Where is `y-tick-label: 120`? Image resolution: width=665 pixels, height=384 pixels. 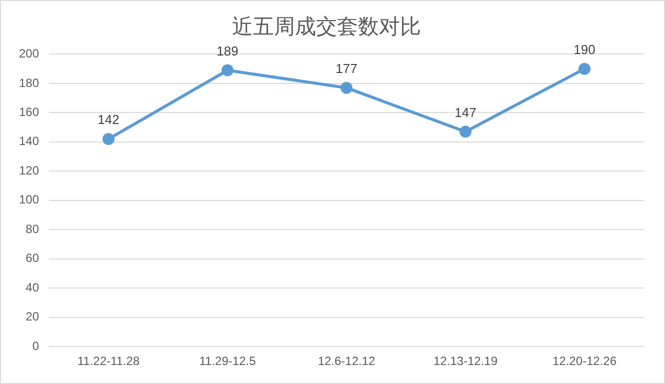 y-tick-label: 120 is located at coordinates (29, 170).